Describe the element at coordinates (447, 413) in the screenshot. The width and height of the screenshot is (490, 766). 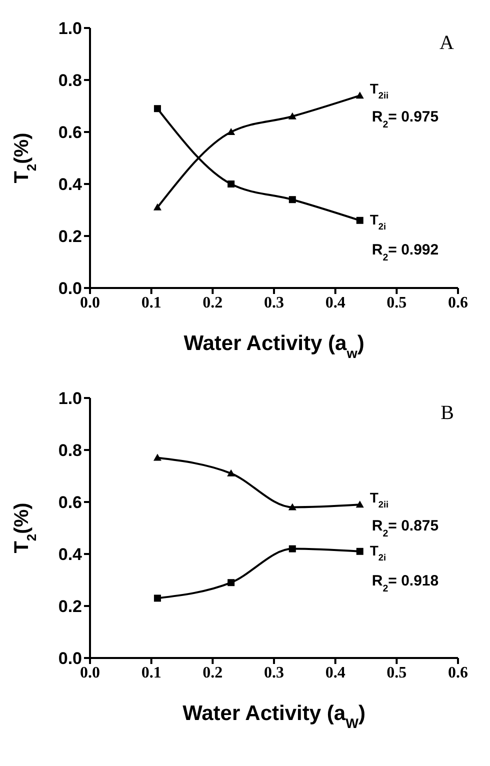
I see `annotation: B` at that location.